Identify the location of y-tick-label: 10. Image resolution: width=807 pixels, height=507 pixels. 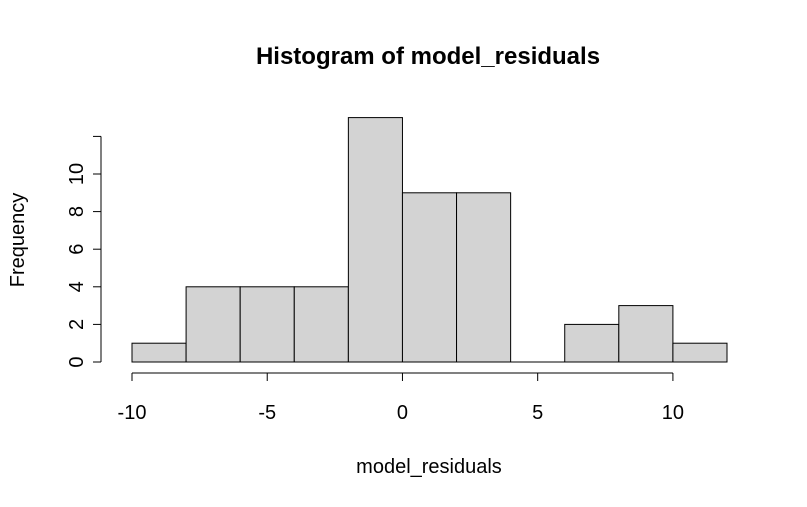
(77, 174).